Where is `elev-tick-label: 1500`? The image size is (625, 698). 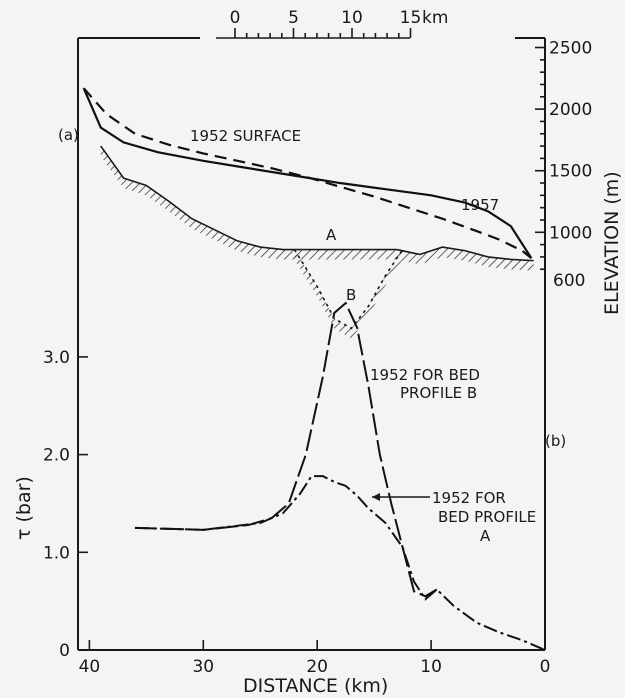 elev-tick-label: 1500 is located at coordinates (570, 172).